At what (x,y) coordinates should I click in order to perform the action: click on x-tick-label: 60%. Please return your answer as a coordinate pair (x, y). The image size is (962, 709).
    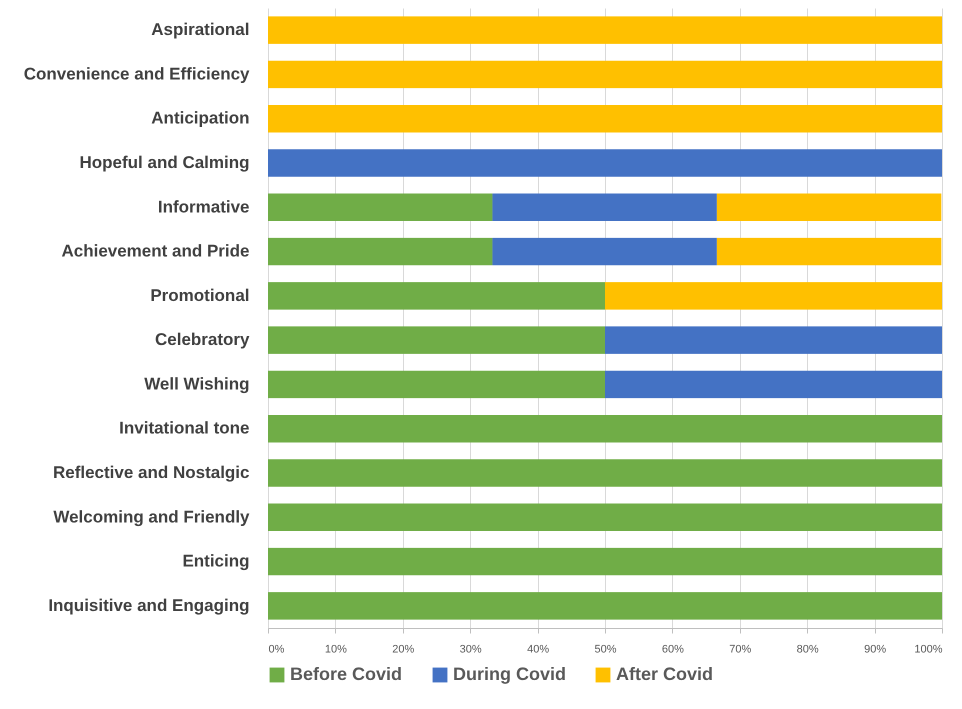
    Looking at the image, I should click on (673, 650).